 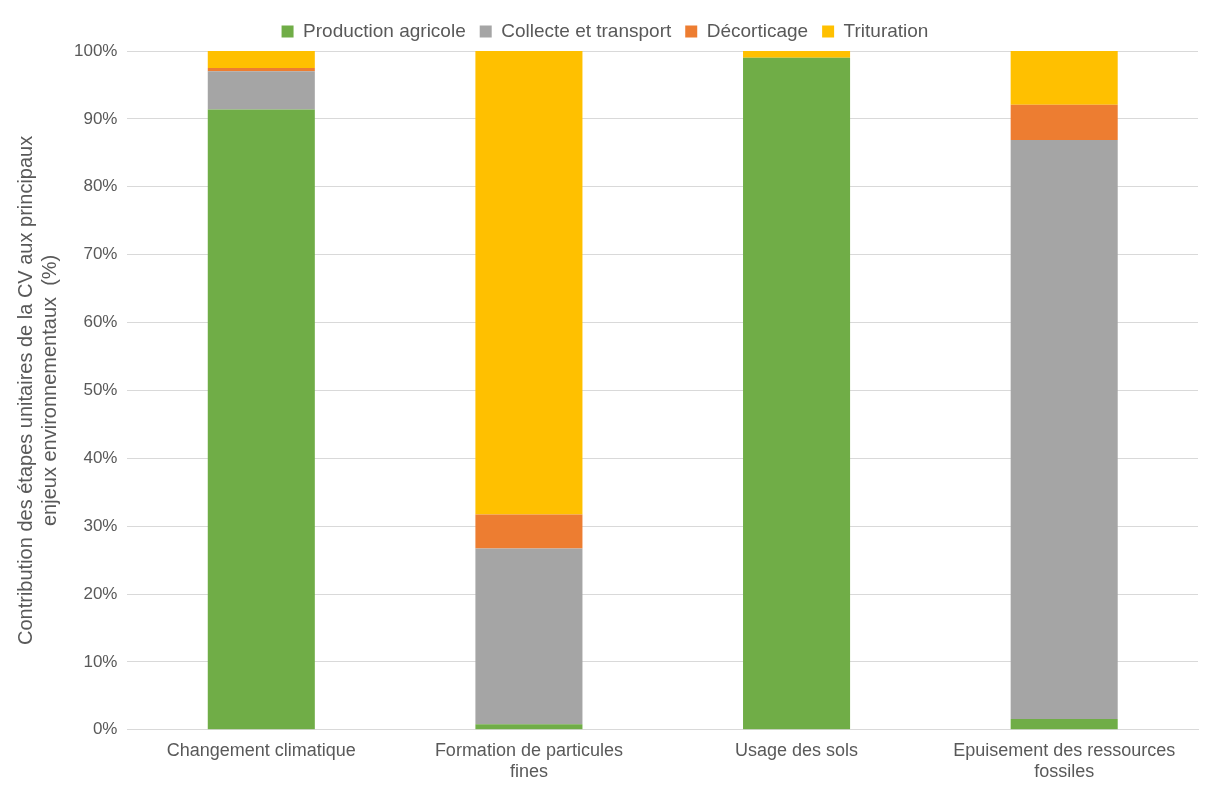 What do you see at coordinates (100, 322) in the screenshot?
I see `y-tick-label: 60%` at bounding box center [100, 322].